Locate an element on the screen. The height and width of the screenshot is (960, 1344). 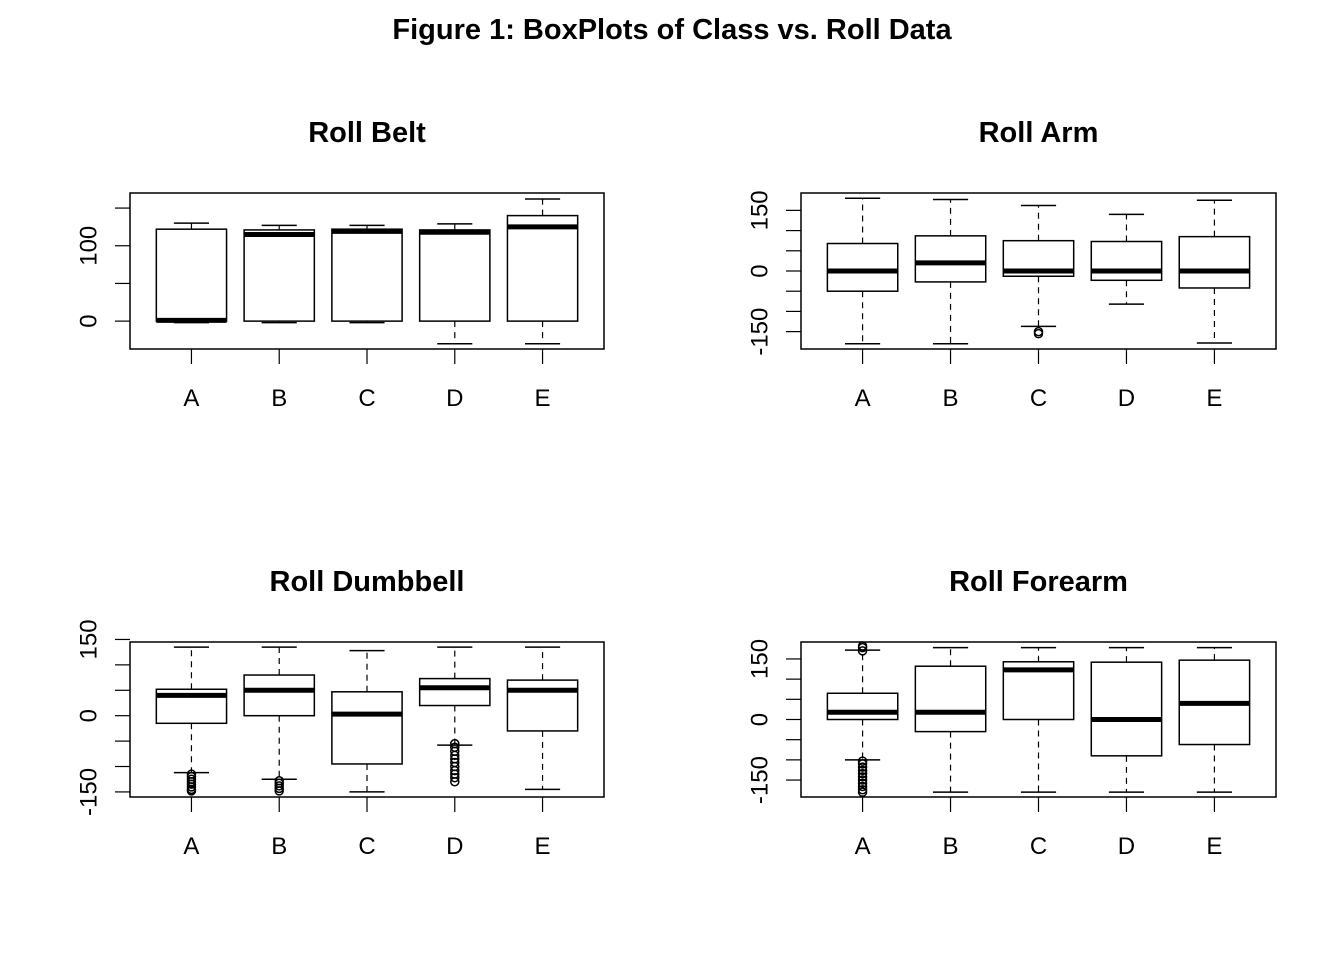
boxplot-panel: Roll Arm -150 0 150 A B C D E is located at coordinates (1011, 264).